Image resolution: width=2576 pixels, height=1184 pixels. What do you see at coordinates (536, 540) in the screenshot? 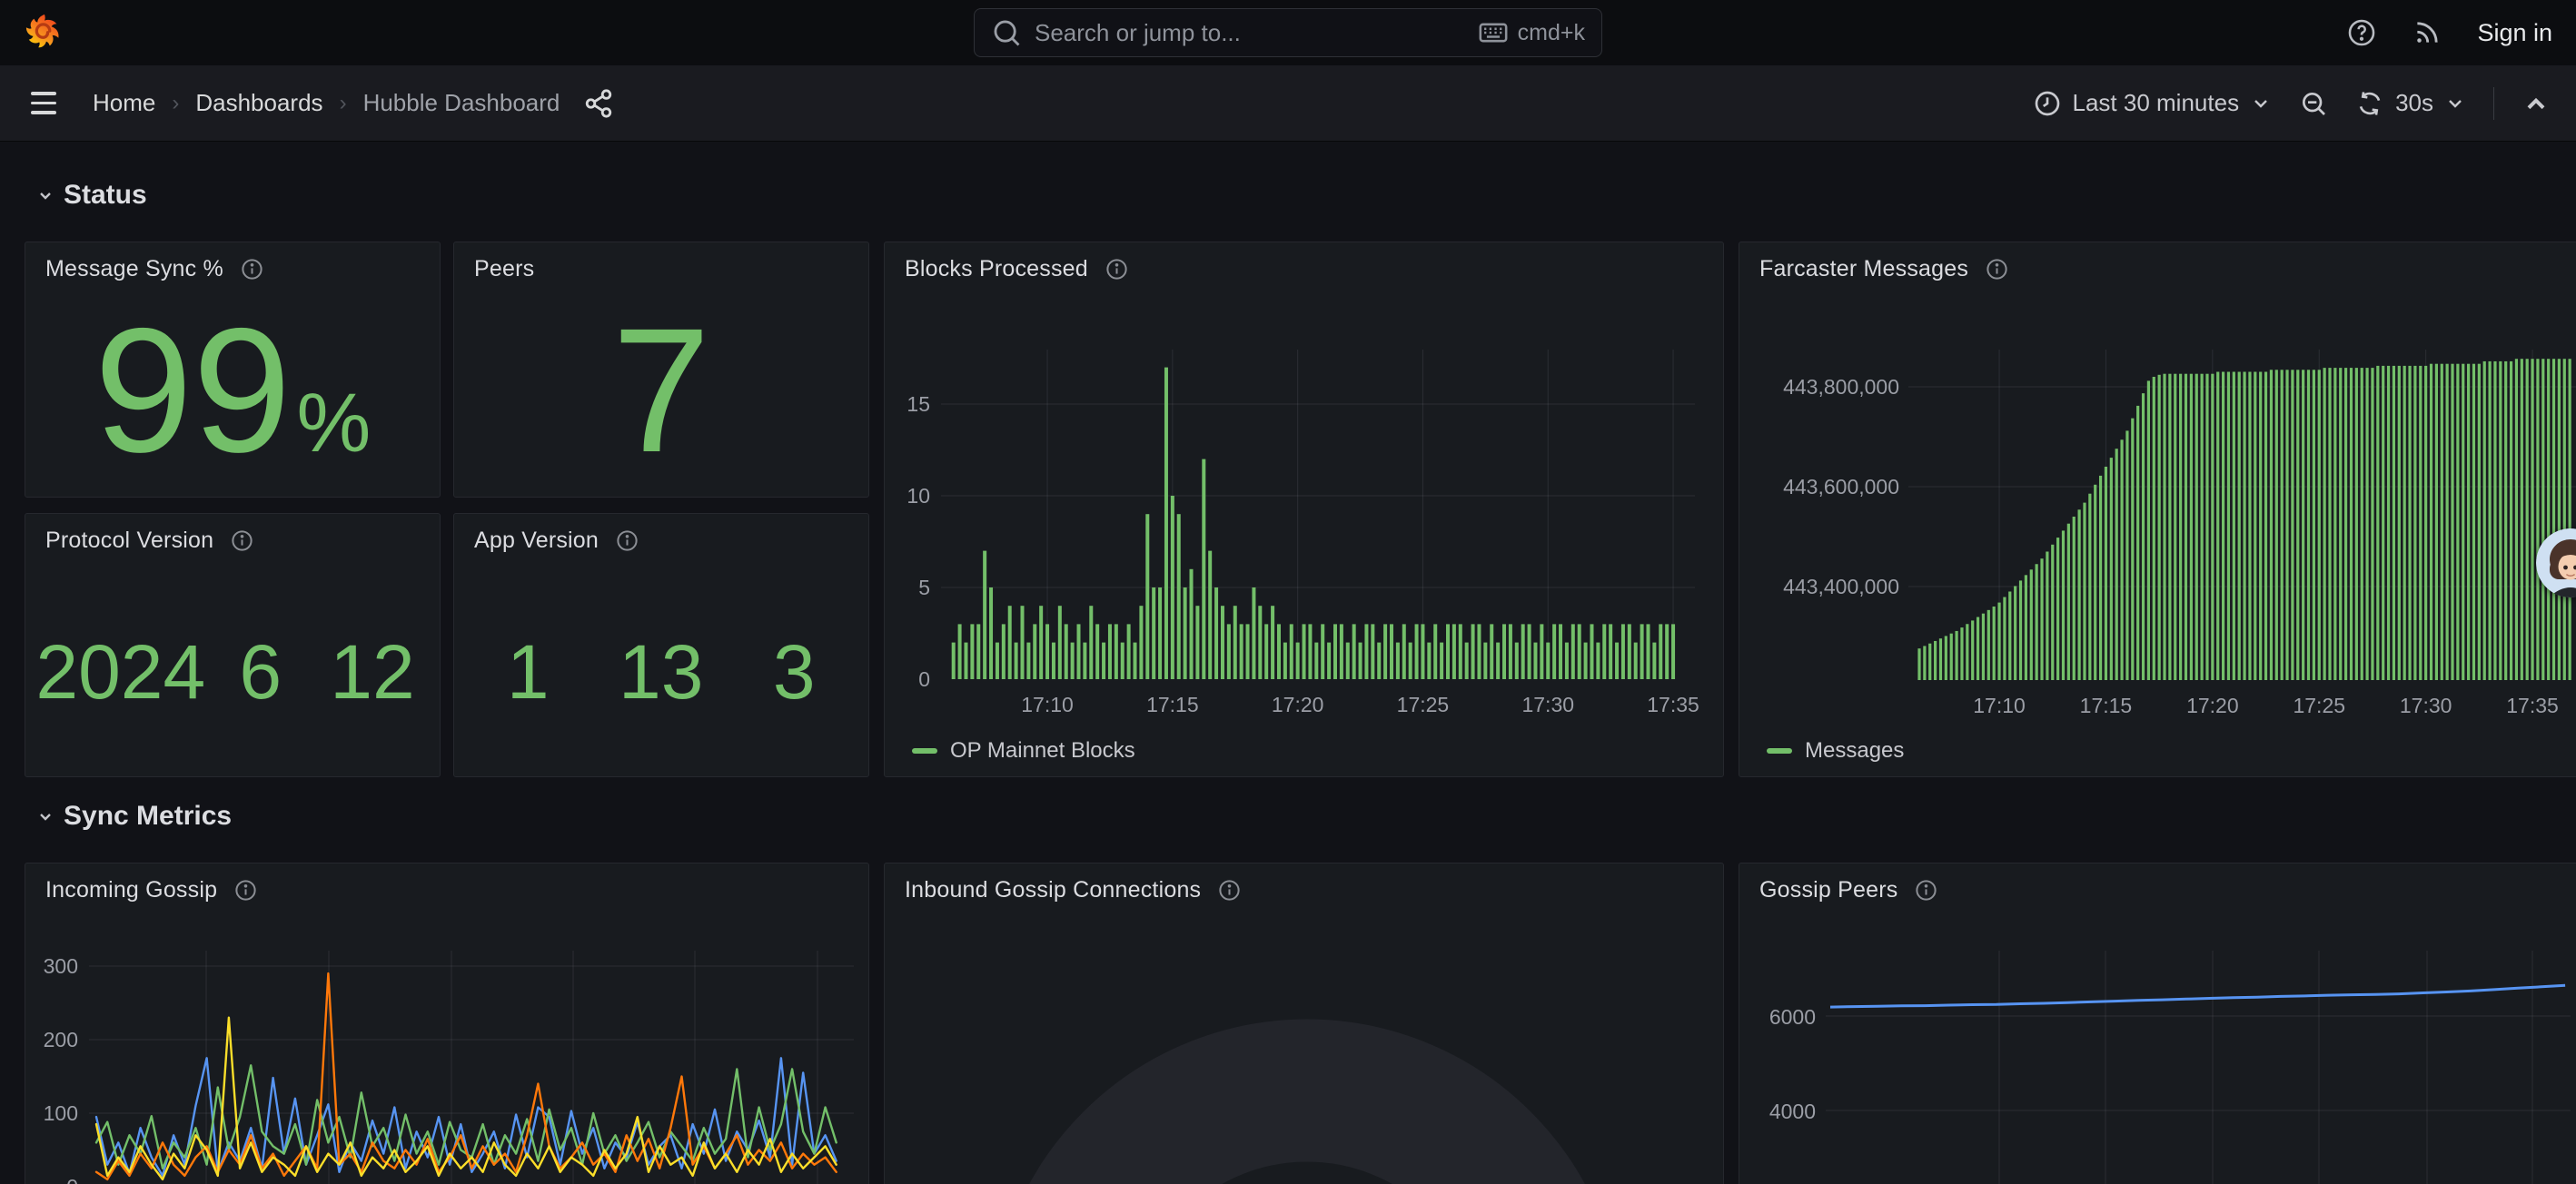
I see `panel-title: App Version` at bounding box center [536, 540].